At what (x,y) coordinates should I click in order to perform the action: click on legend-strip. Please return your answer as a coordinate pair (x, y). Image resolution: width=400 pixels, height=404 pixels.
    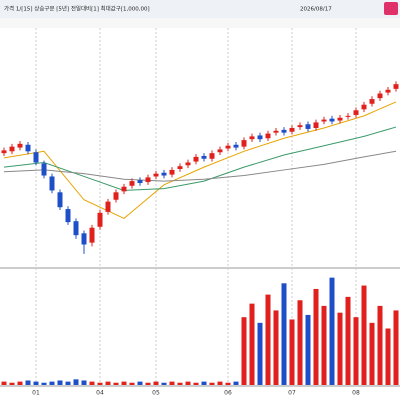
    Looking at the image, I should click on (200, 23).